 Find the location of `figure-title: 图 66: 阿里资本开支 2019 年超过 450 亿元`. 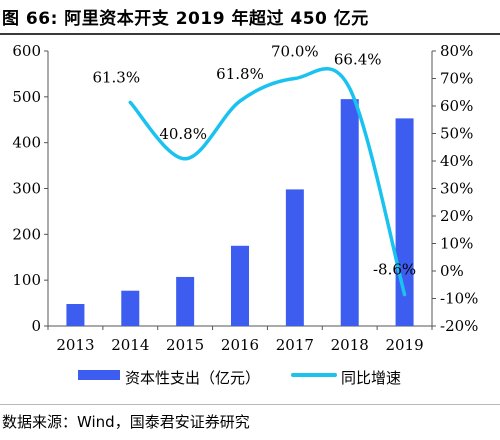

figure-title: 图 66: 阿里资本开支 2019 年超过 450 亿元 is located at coordinates (185, 19).